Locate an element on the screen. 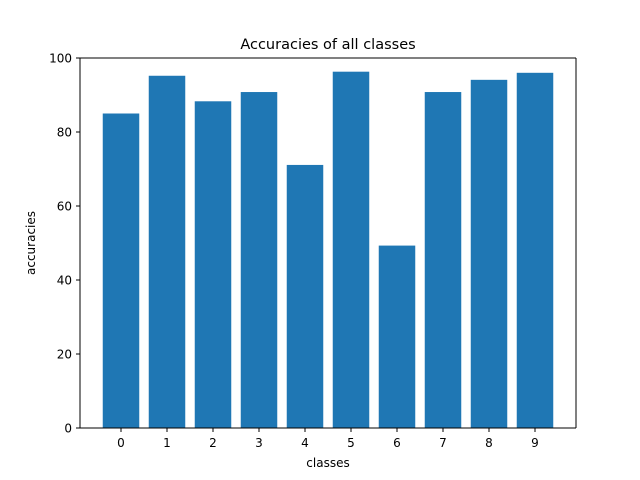  x-axis-label: classes is located at coordinates (327, 463).